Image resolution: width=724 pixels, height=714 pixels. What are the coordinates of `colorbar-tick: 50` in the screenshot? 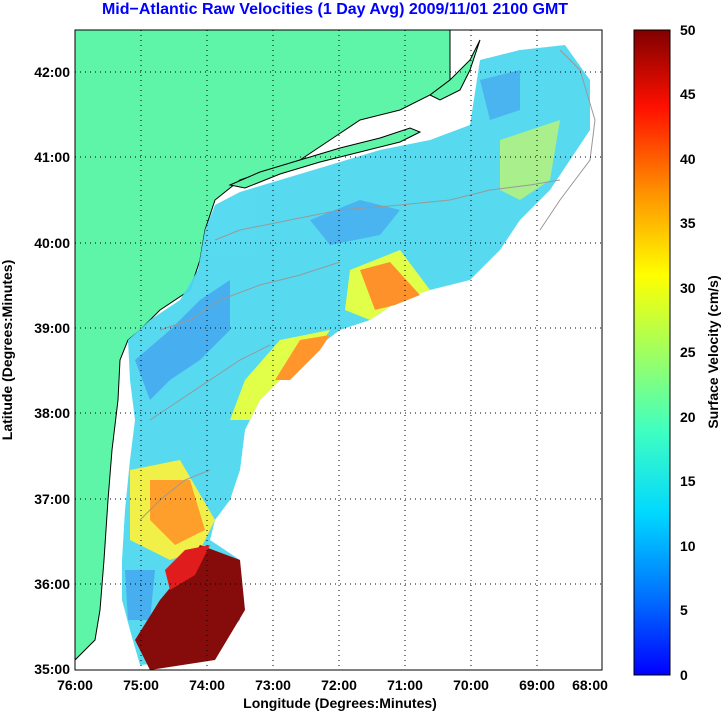 It's located at (688, 30).